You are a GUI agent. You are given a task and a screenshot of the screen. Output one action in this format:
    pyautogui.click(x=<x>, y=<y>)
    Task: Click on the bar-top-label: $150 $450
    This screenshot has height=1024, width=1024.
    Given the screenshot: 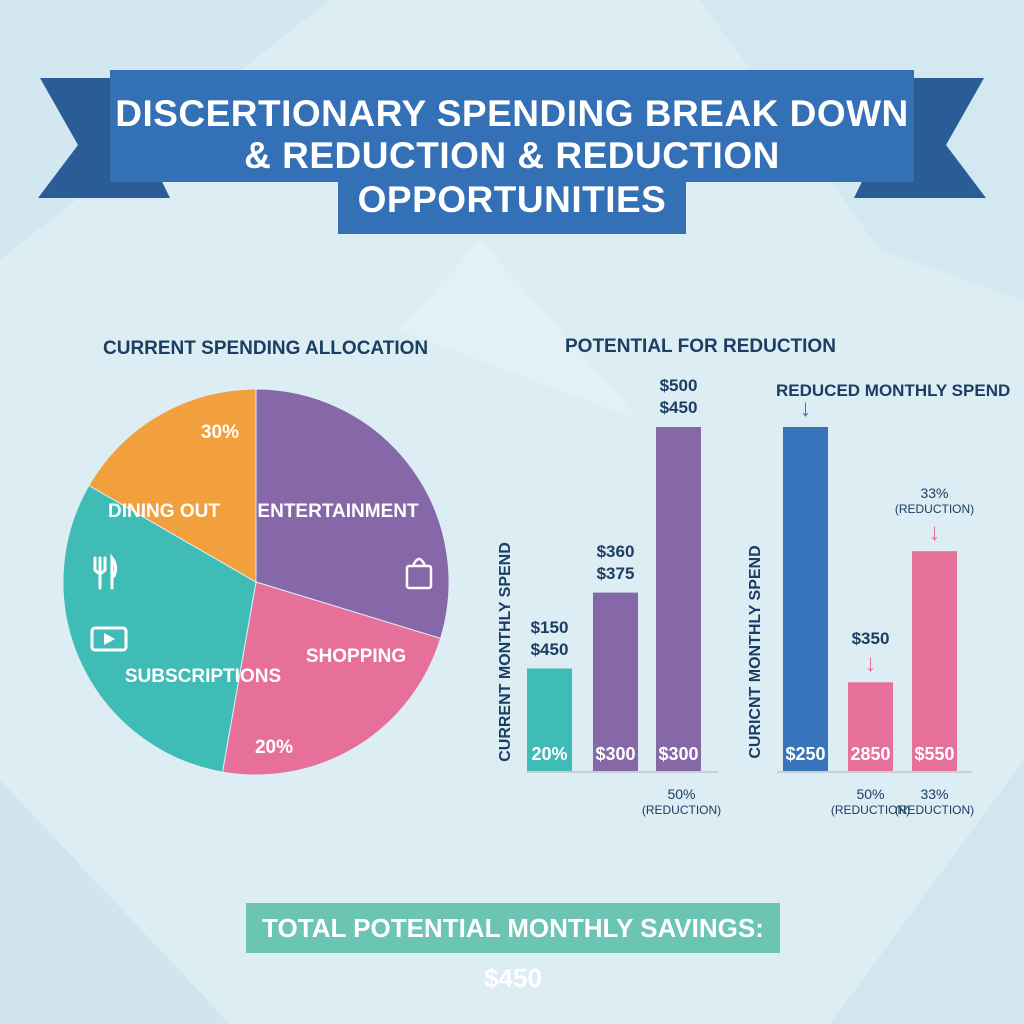 What is the action you would take?
    pyautogui.click(x=549, y=638)
    